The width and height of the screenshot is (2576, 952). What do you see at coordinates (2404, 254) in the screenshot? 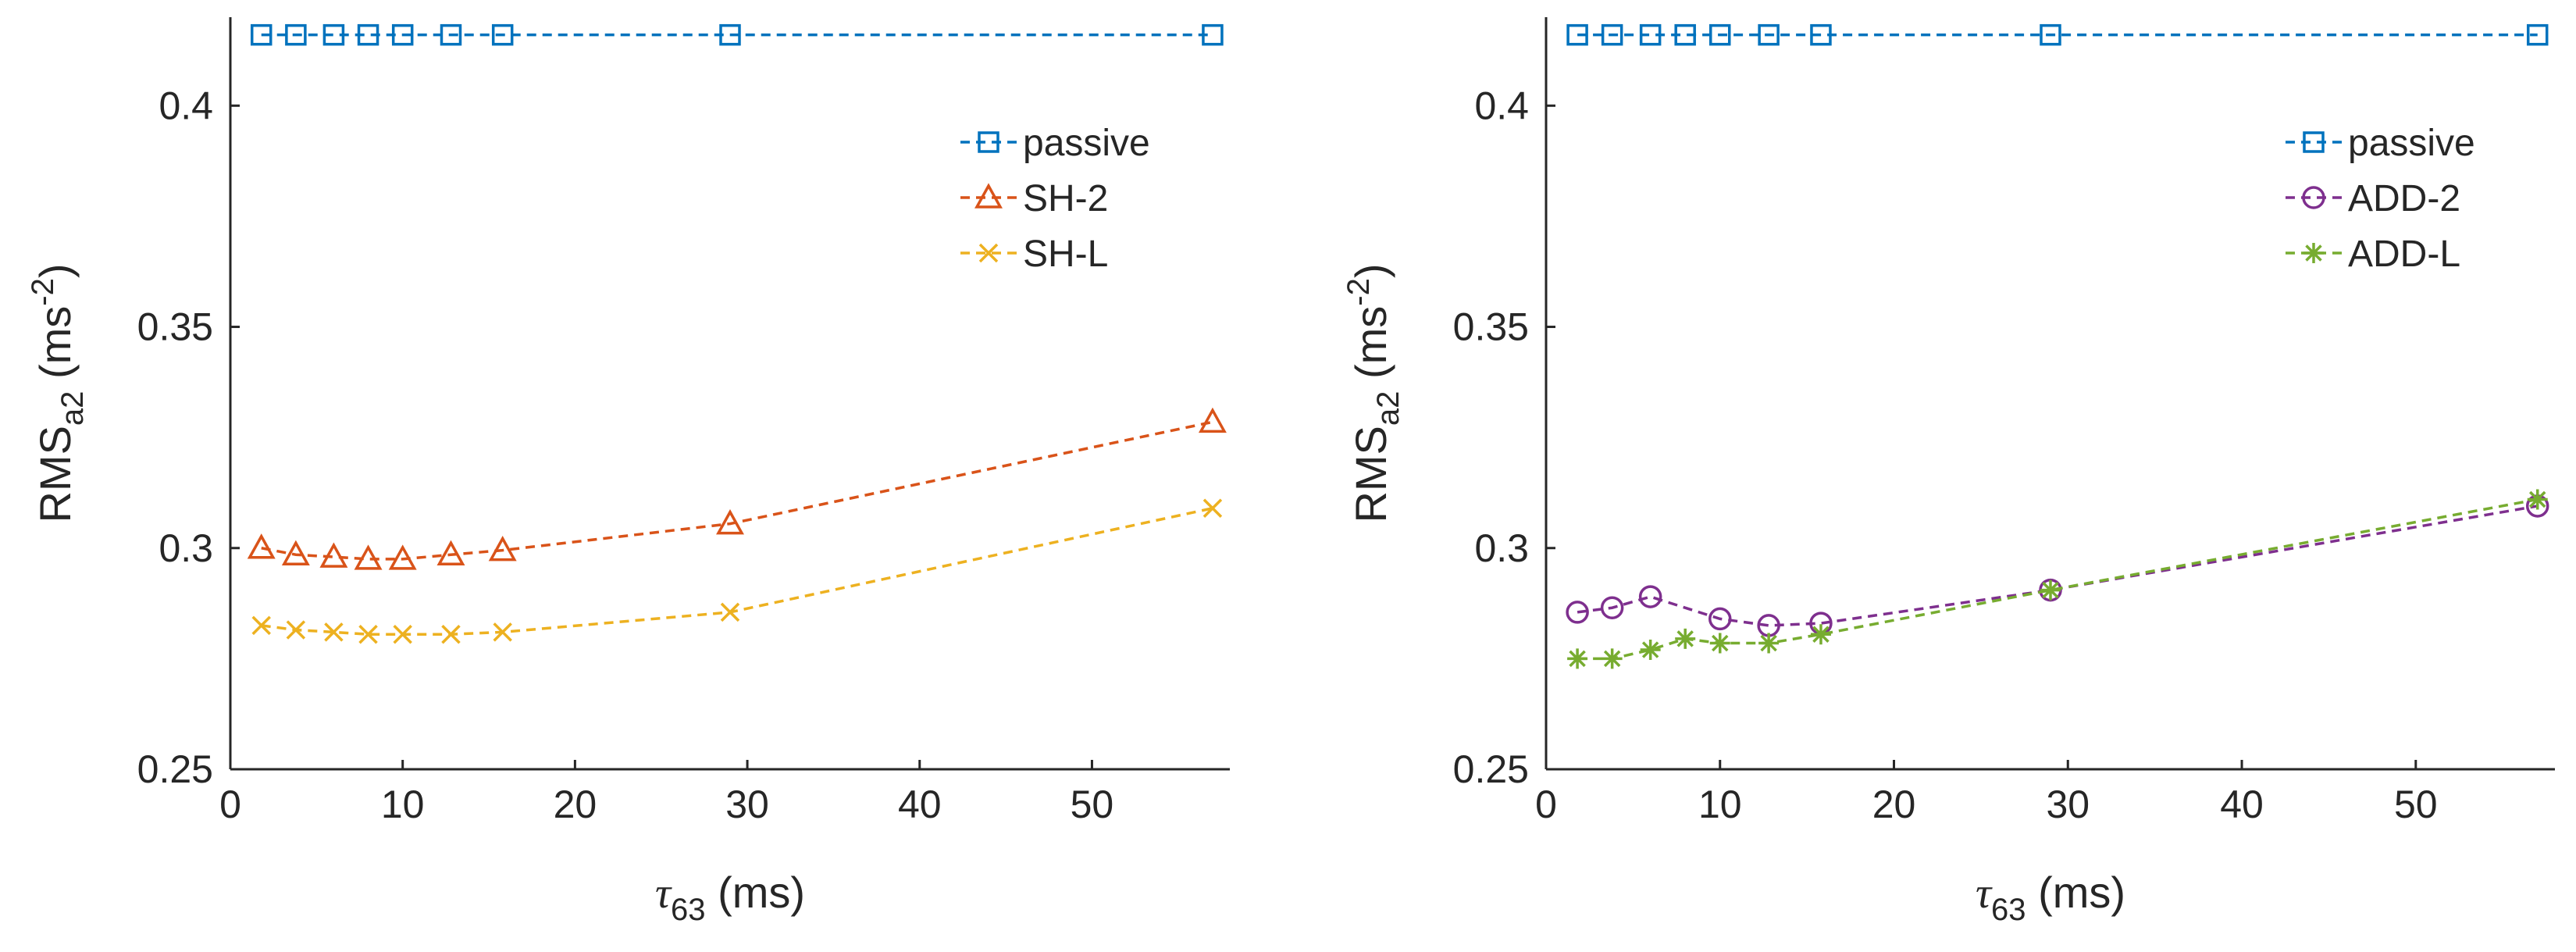
I see `legend-label-add-l: ADD-L` at bounding box center [2404, 254].